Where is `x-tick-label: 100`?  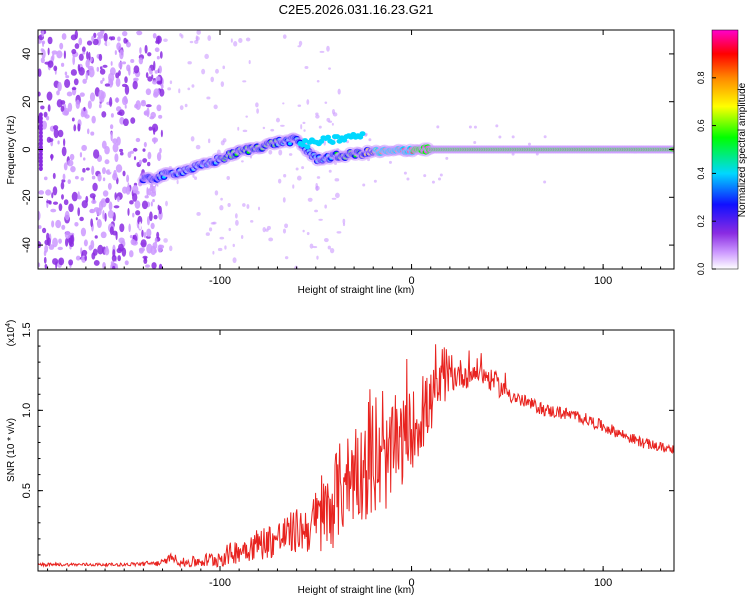
x-tick-label: 100 is located at coordinates (603, 583).